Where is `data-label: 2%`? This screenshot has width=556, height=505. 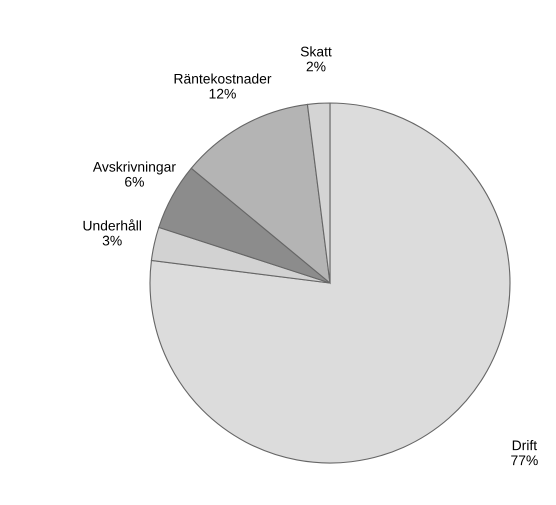 data-label: 2% is located at coordinates (316, 67).